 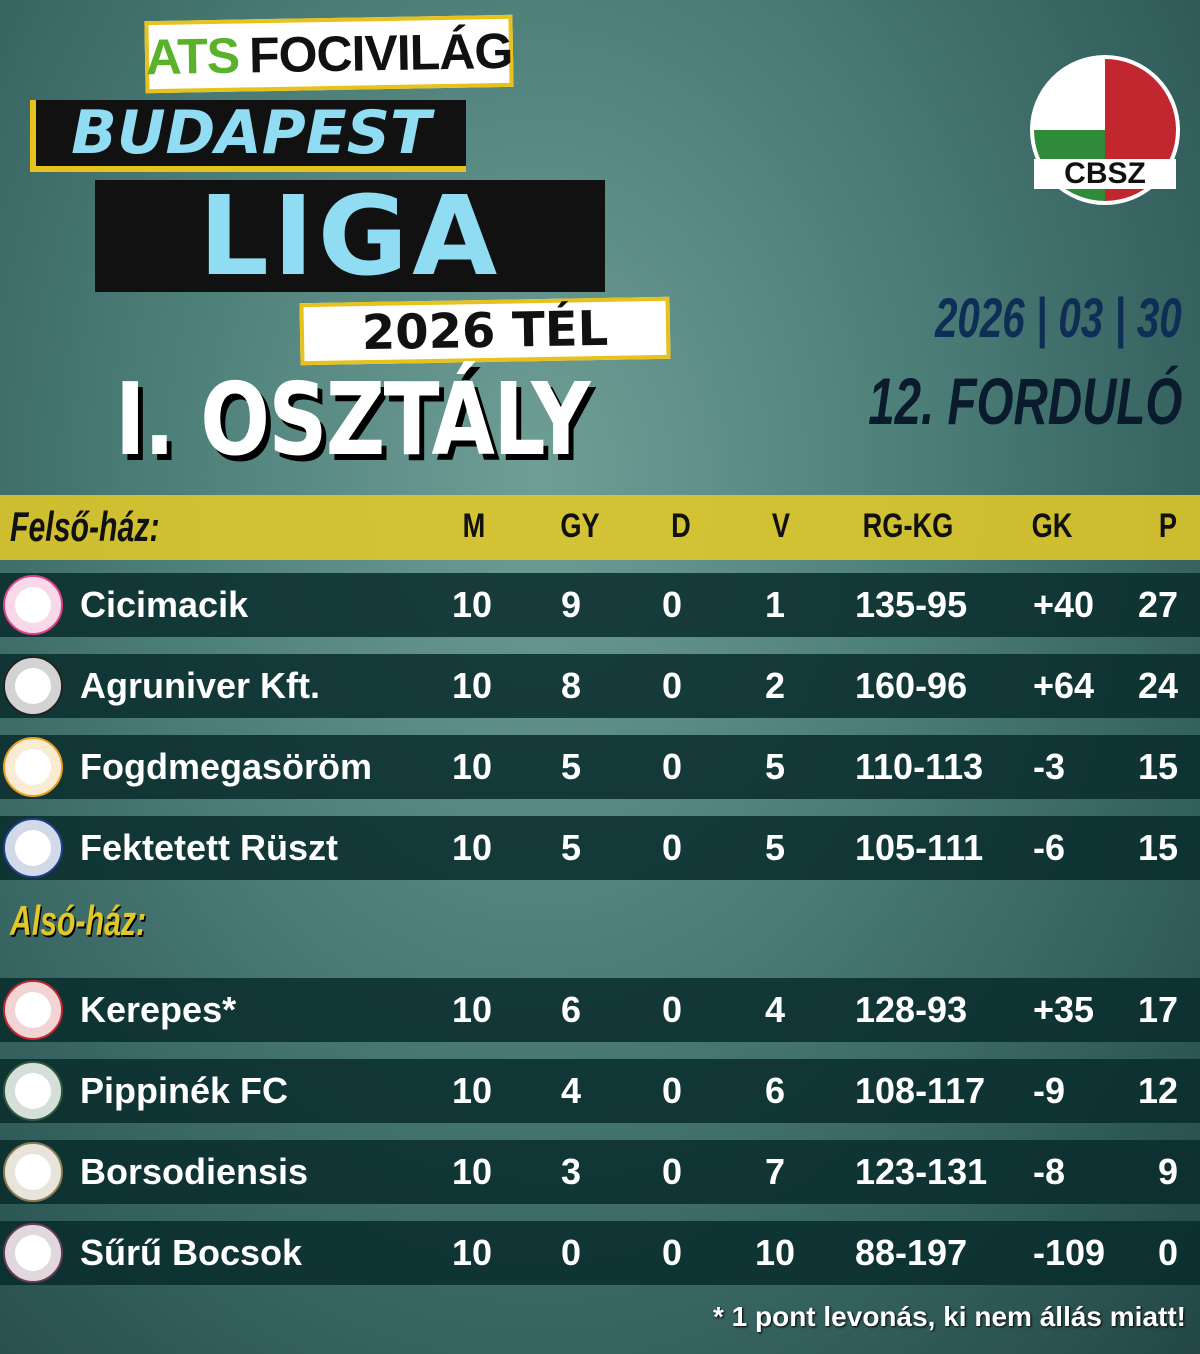 I want to click on wins: 0, so click(x=571, y=1252).